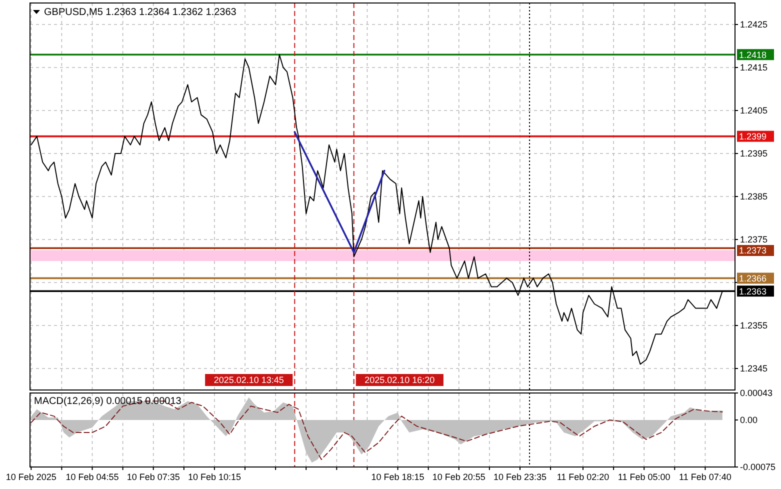 The height and width of the screenshot is (489, 781). I want to click on y-tick-label: 1.2395, so click(754, 153).